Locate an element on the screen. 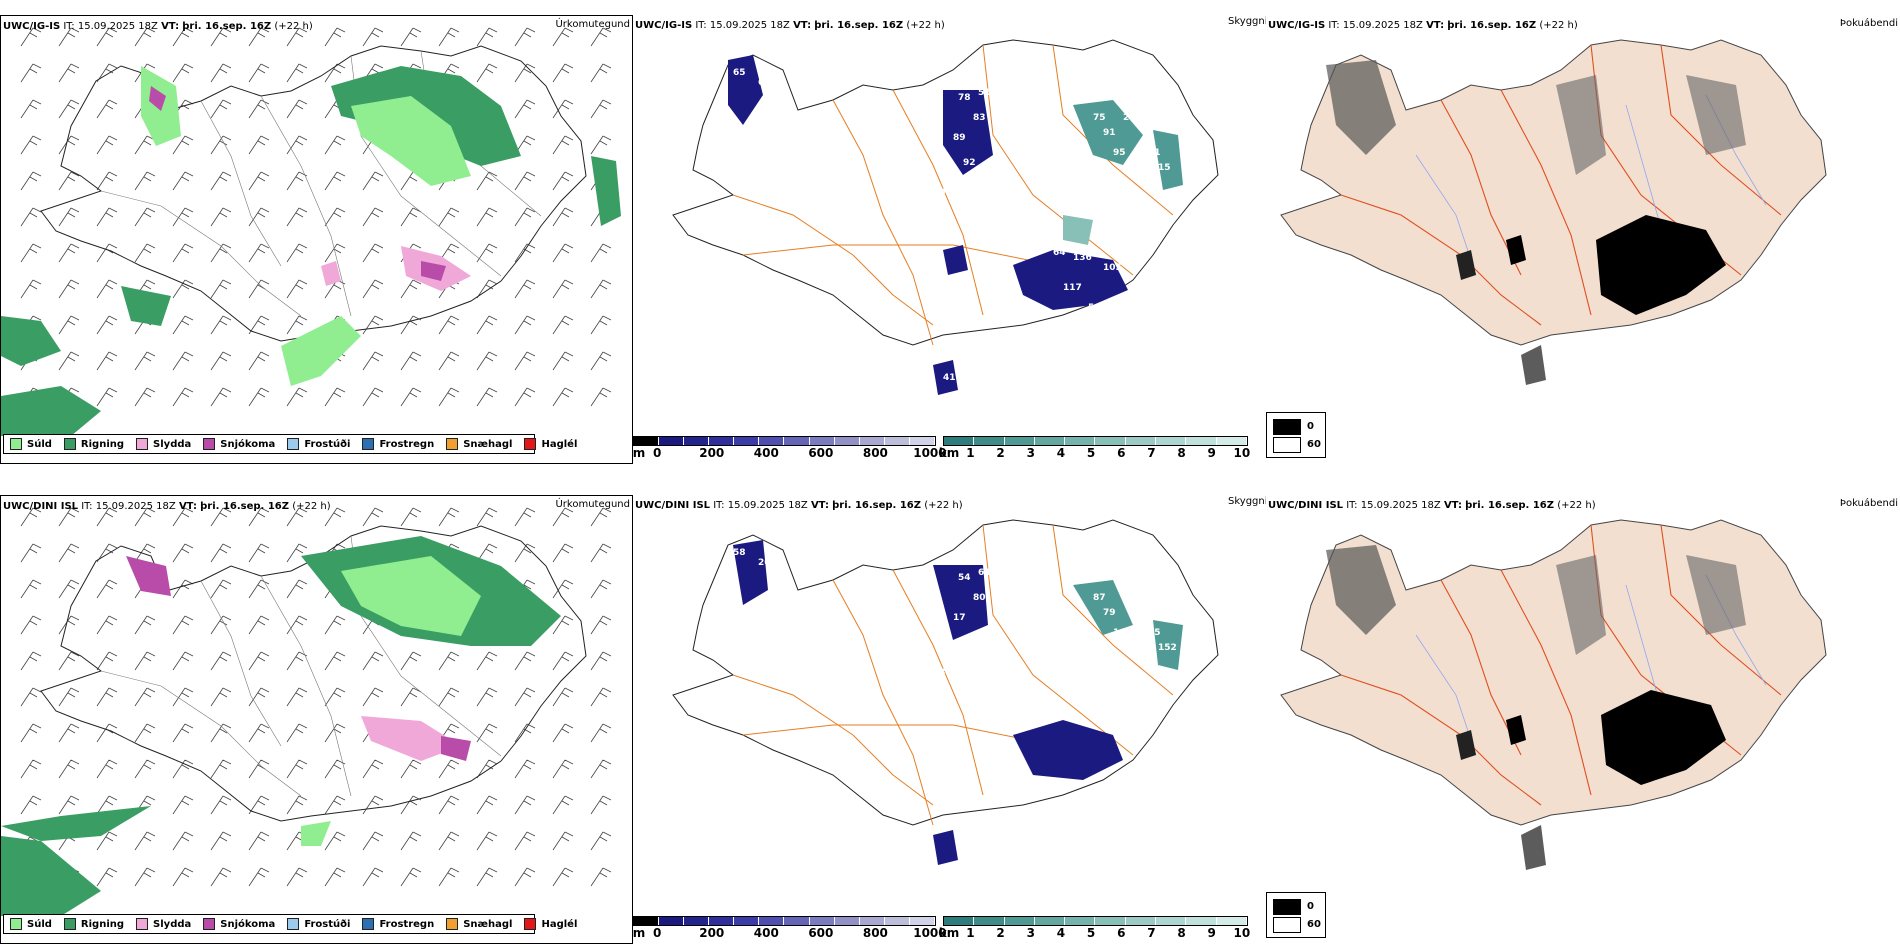 This screenshot has height=950, width=1900. colorbar-tick-label: 0 is located at coordinates (657, 933).